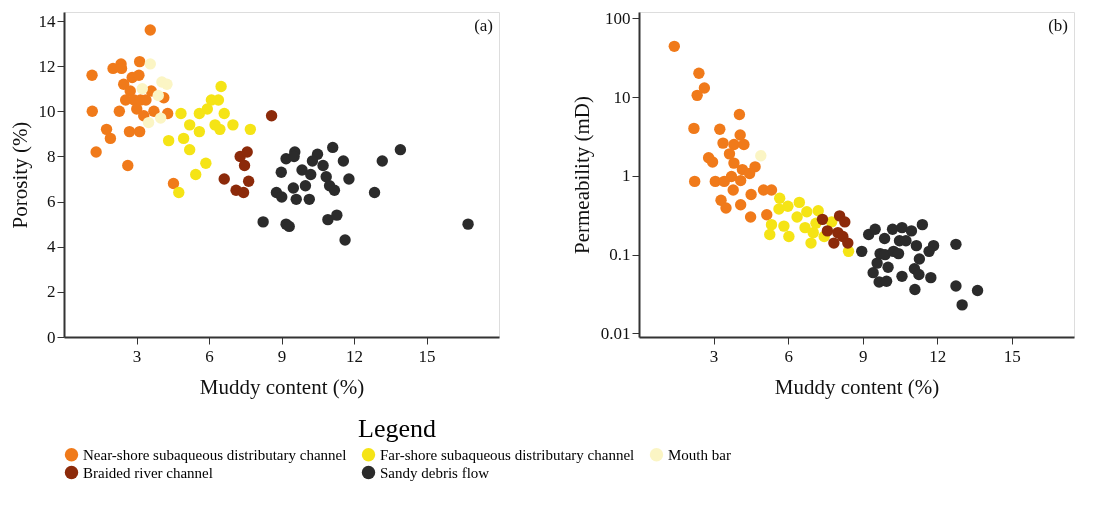 This screenshot has width=1107, height=506. Describe the element at coordinates (148, 472) in the screenshot. I see `legend-label: Braided river channel` at that location.